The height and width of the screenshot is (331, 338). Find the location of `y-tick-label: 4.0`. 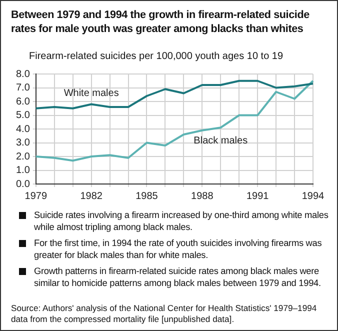

y-tick-label: 4.0 is located at coordinates (23, 129).